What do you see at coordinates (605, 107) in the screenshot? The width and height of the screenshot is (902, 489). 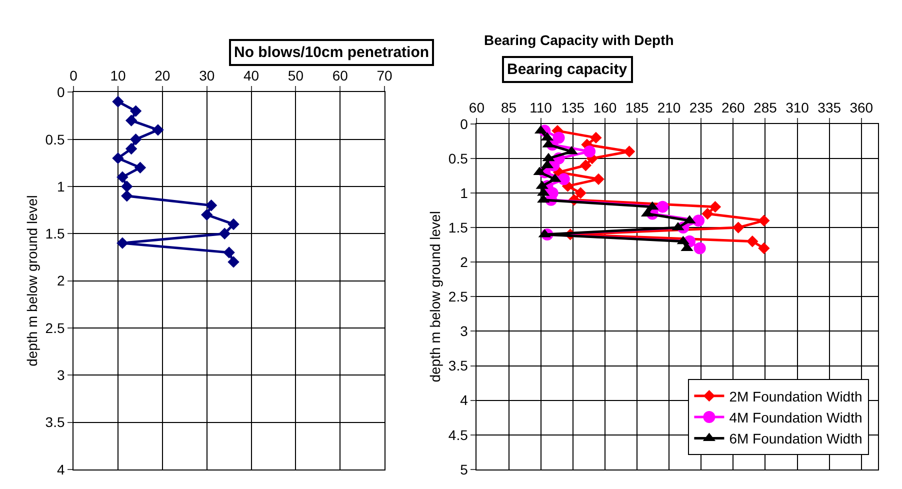 I see `x-tick-label: 160` at bounding box center [605, 107].